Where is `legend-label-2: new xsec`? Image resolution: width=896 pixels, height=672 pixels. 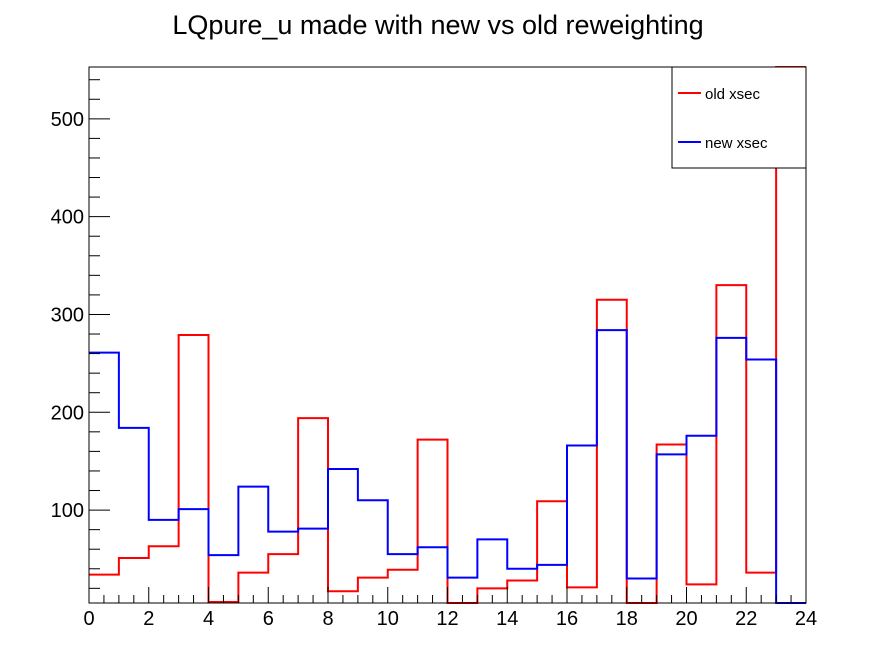 legend-label-2: new xsec is located at coordinates (736, 143).